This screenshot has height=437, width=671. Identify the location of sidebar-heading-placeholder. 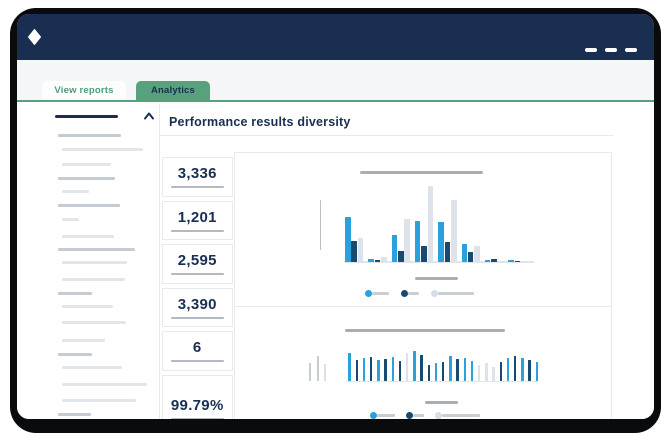
(86, 116).